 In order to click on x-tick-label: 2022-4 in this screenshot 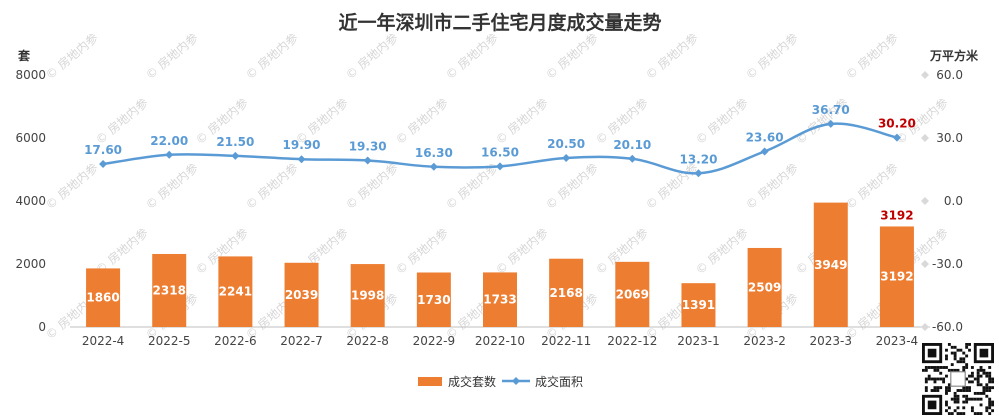, I will do `click(103, 341)`.